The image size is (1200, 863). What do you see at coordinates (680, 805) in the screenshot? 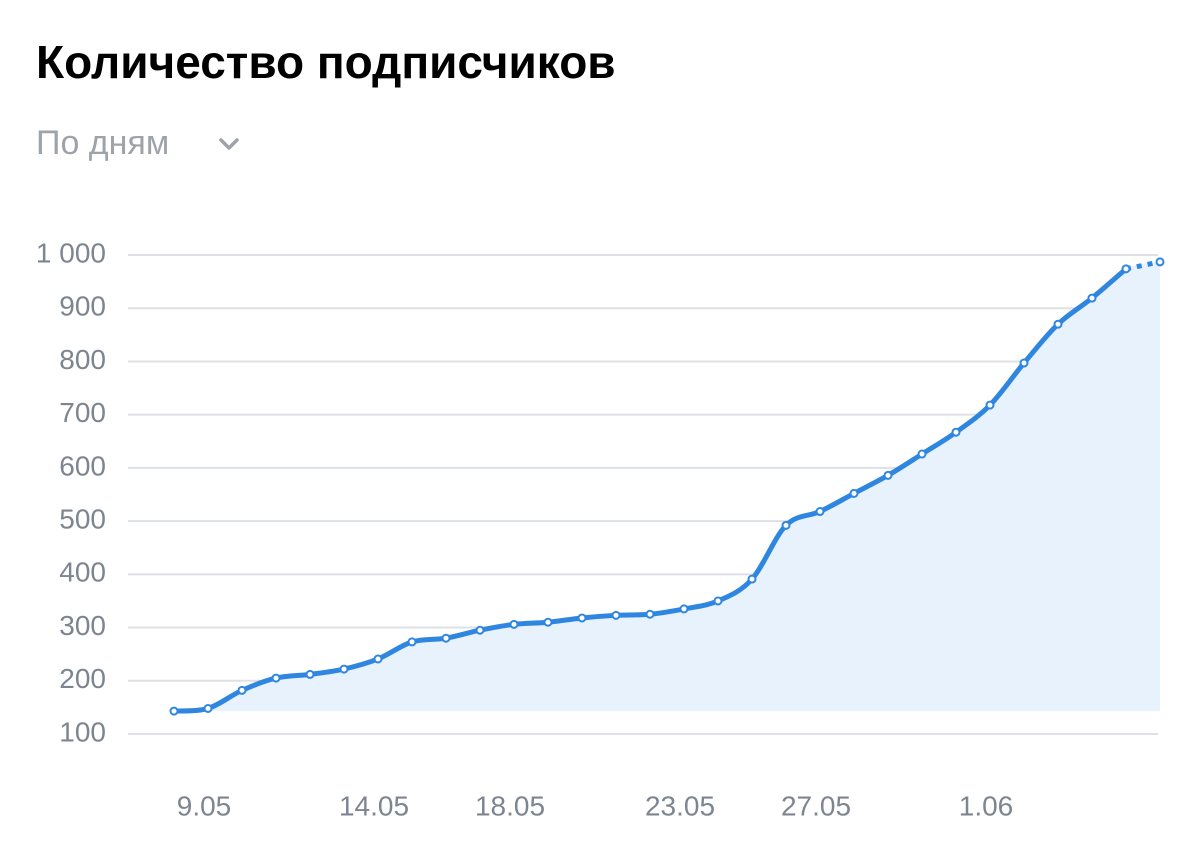
I see `x-tick-label: 23.05` at bounding box center [680, 805].